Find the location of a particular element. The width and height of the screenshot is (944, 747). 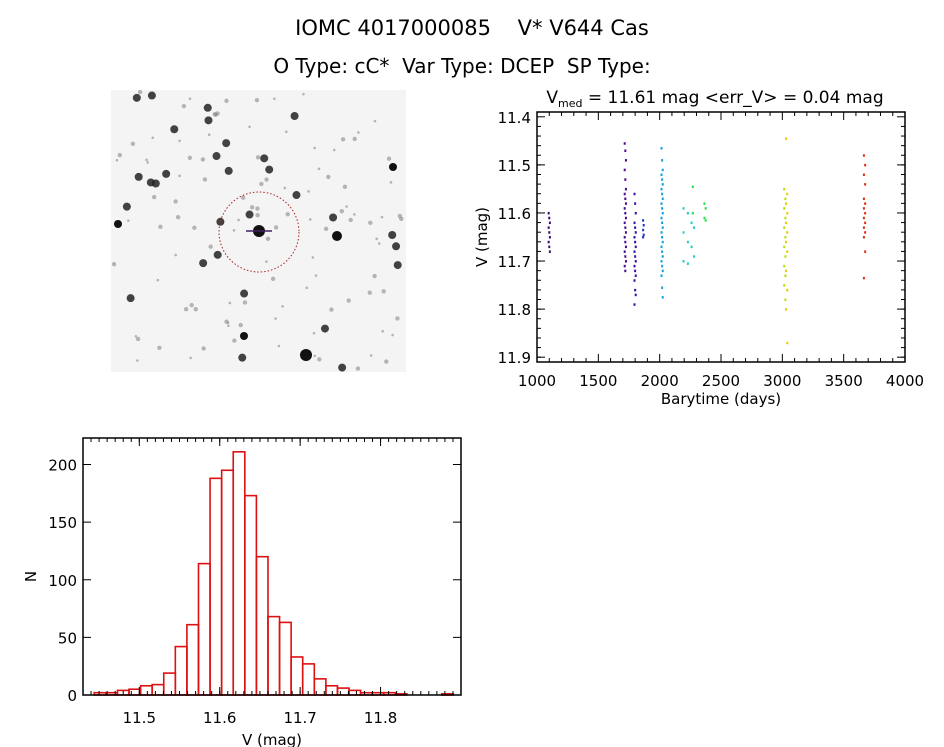

y-tick-label: 50 is located at coordinates (67, 638).